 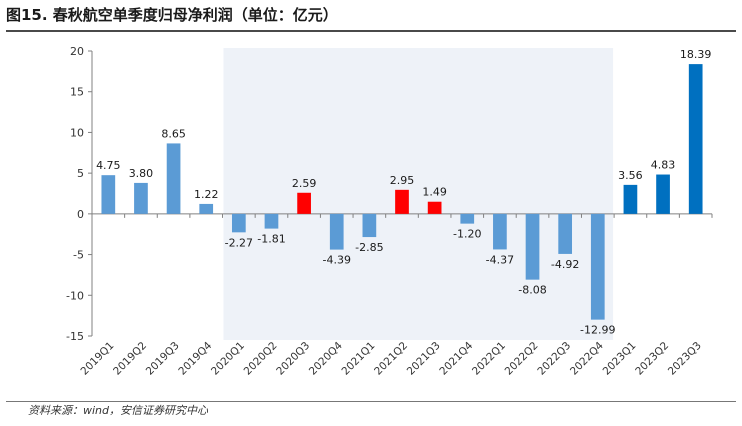 I want to click on bar-2021Q2, so click(x=402, y=201).